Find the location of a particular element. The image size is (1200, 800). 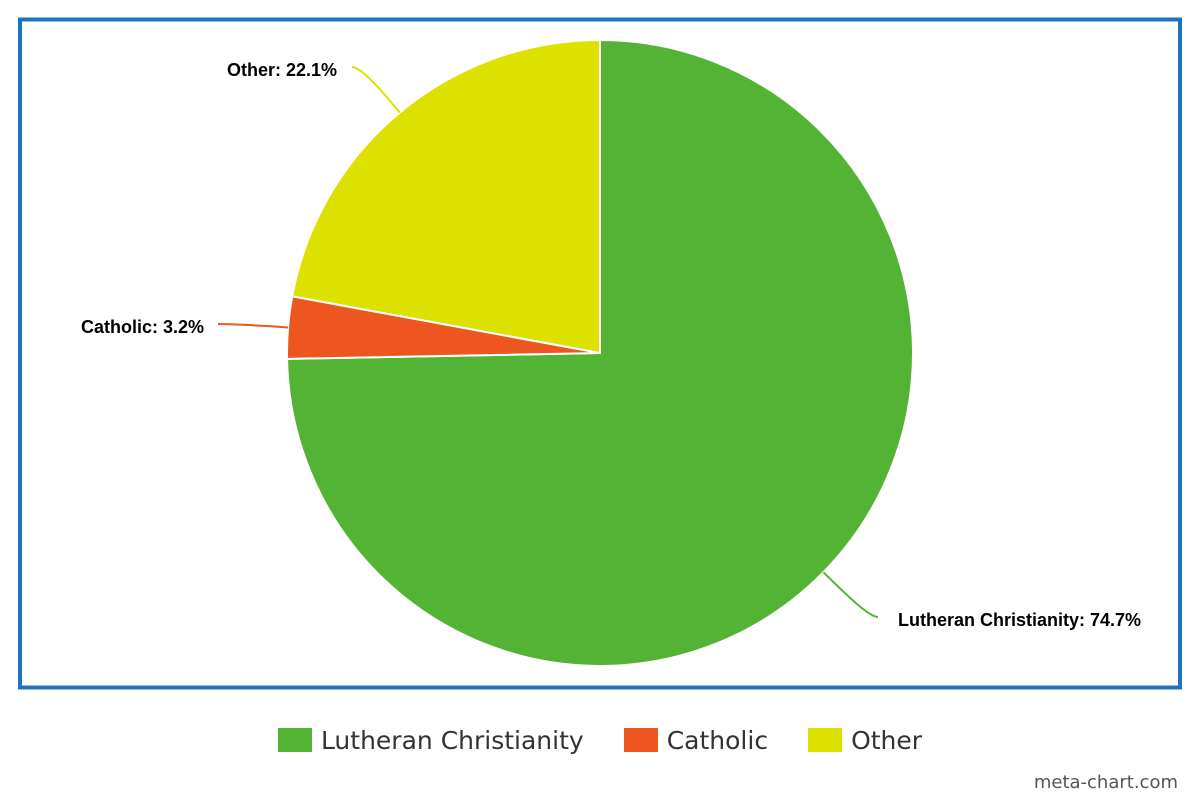

legend-item-catholic: Catholic is located at coordinates (696, 740).